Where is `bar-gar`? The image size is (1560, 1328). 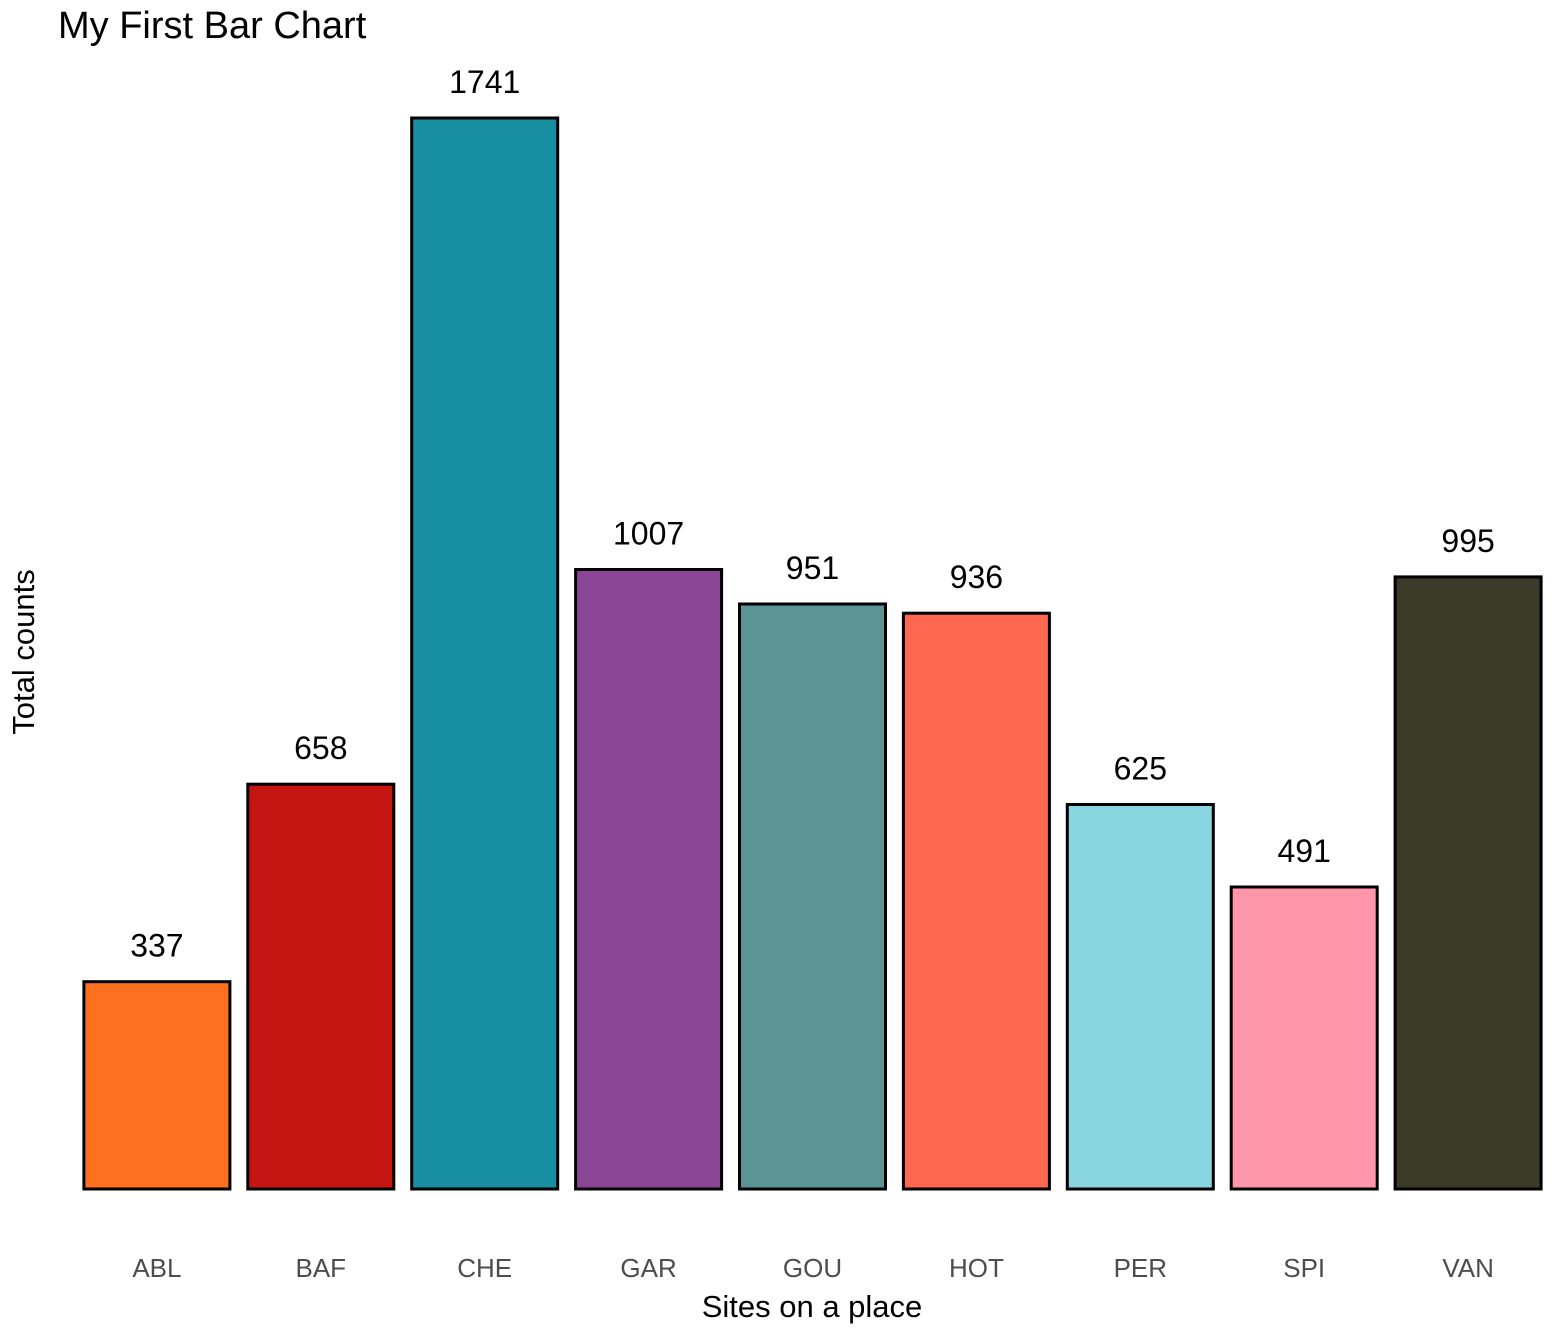
bar-gar is located at coordinates (649, 879).